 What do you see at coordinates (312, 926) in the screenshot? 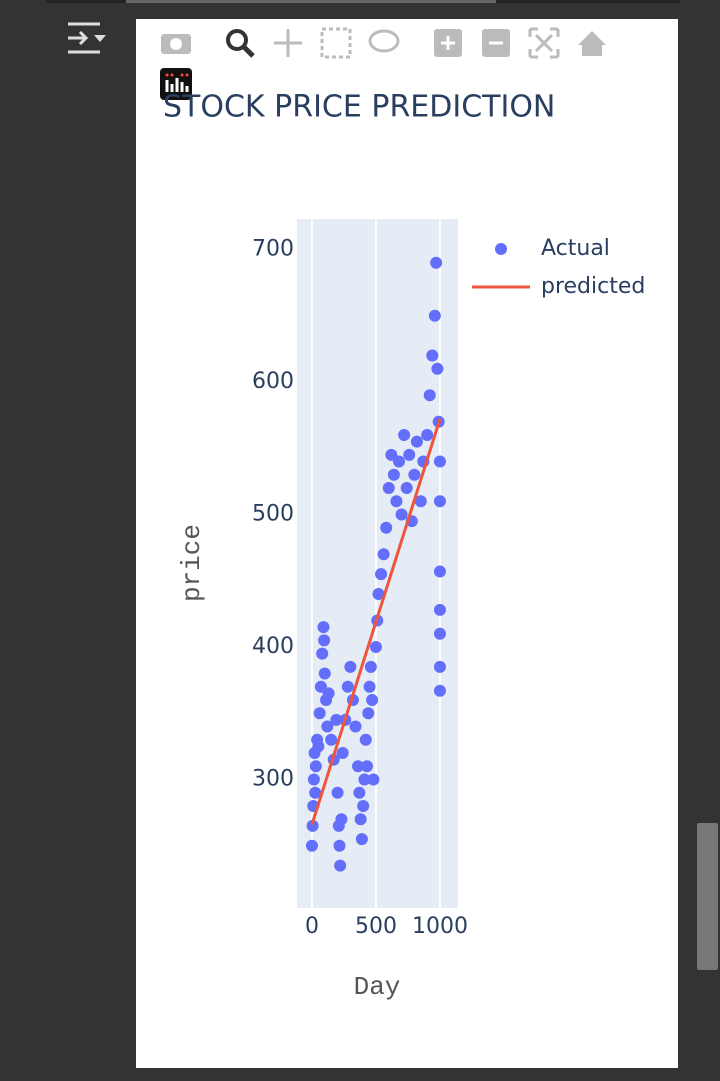
I see `x-tick-label: 0` at bounding box center [312, 926].